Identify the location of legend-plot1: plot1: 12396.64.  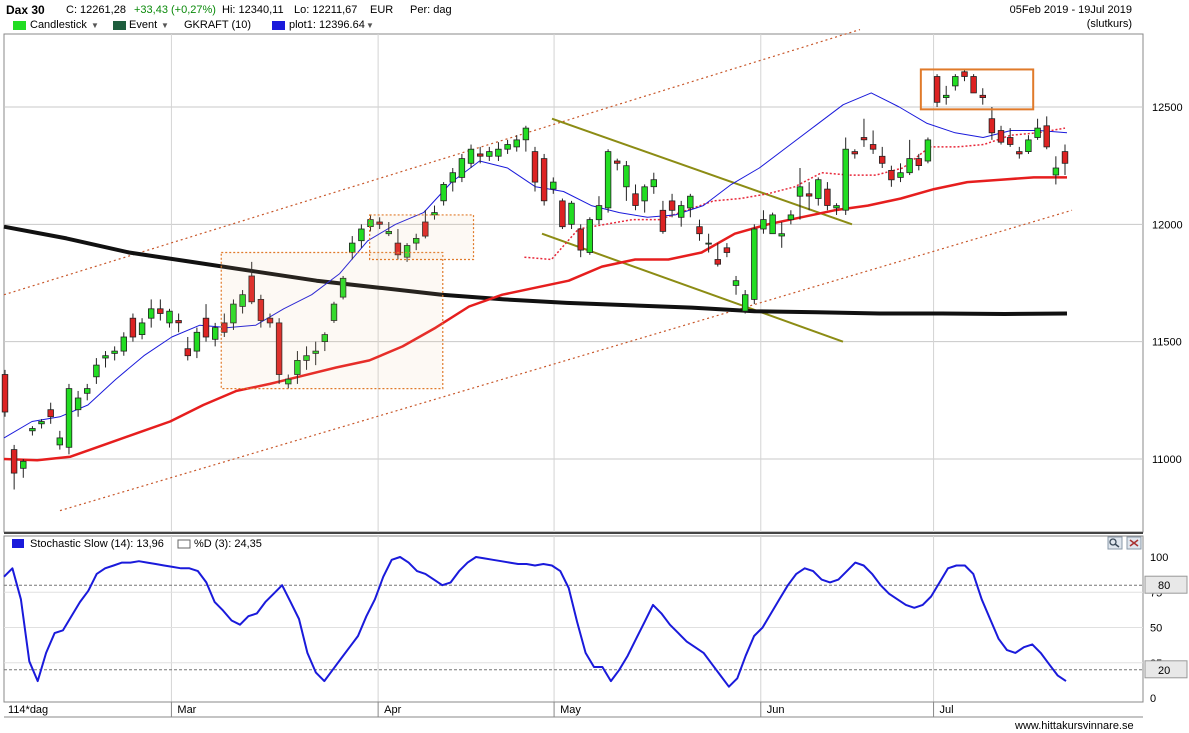
(327, 25).